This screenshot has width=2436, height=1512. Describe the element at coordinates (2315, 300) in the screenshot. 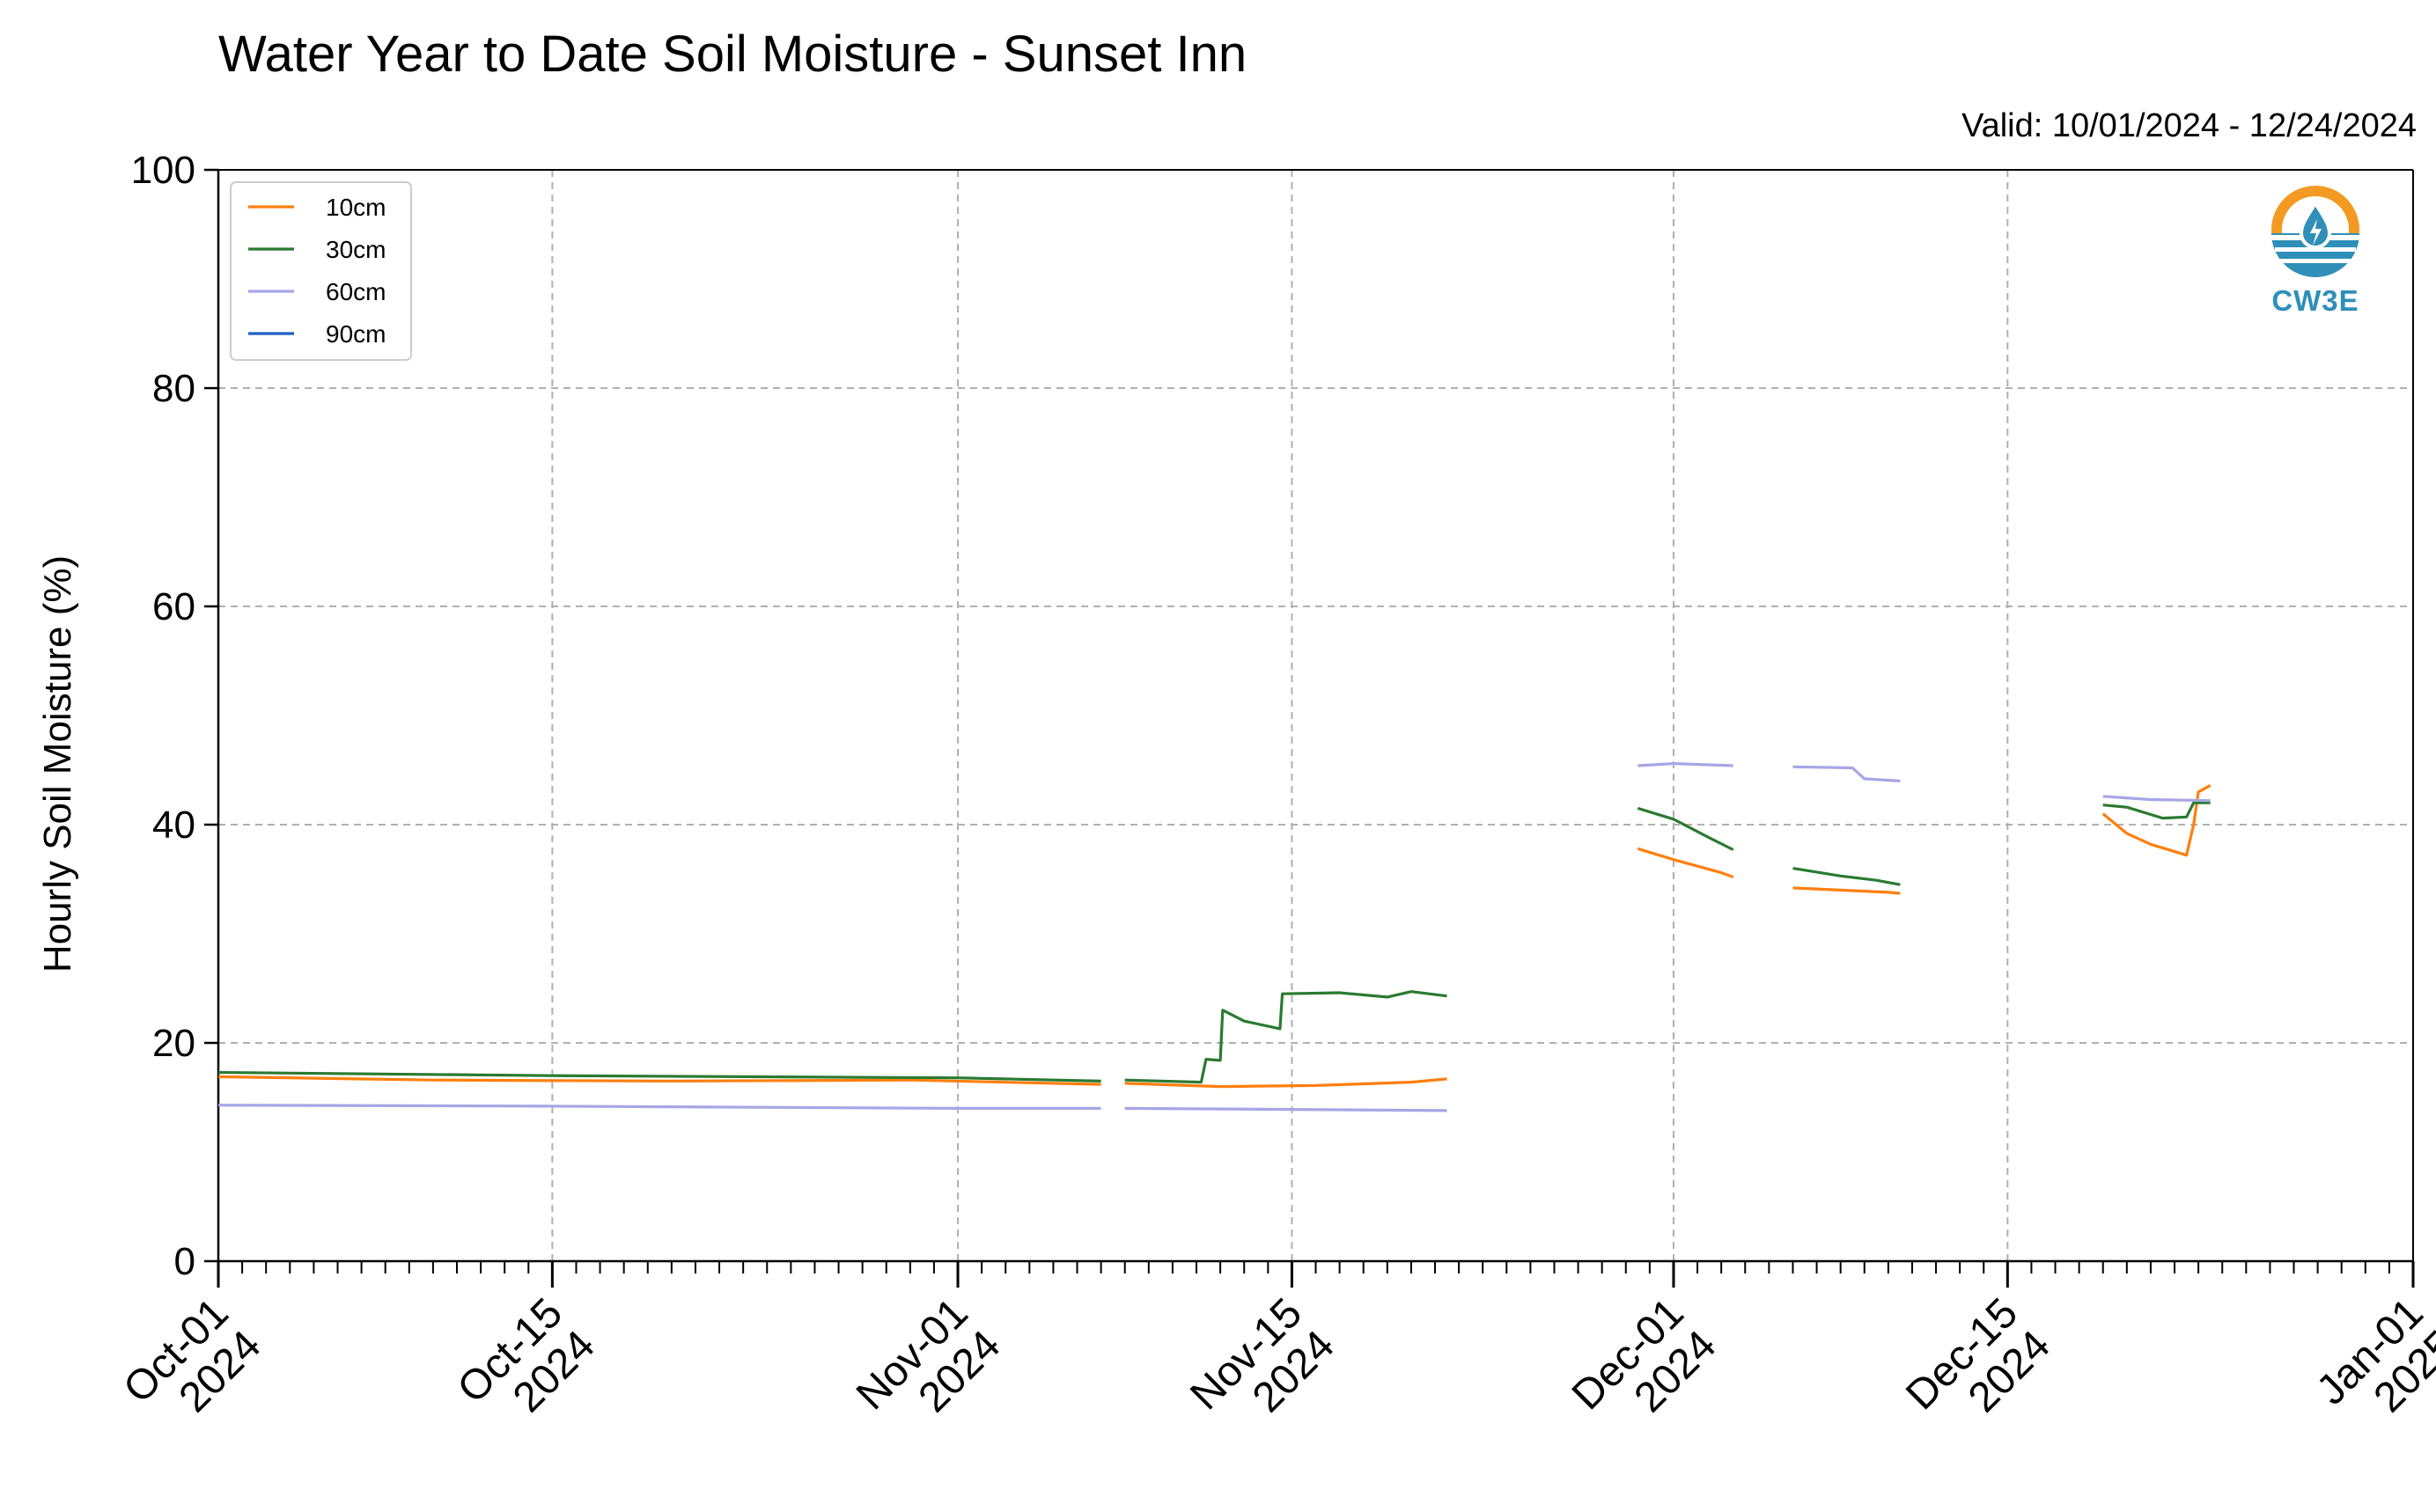

I see `logo-text: CW3E` at that location.